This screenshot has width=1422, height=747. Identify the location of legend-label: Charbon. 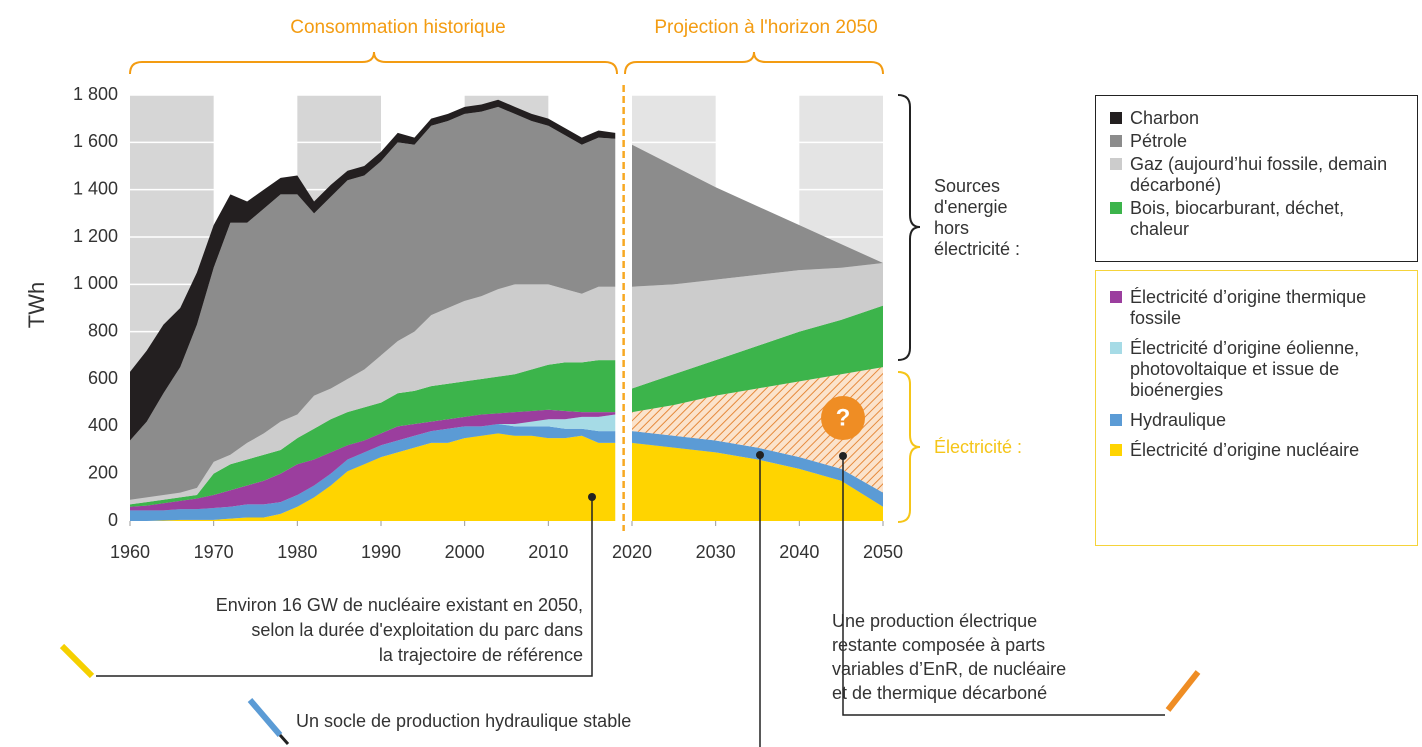
(1165, 118).